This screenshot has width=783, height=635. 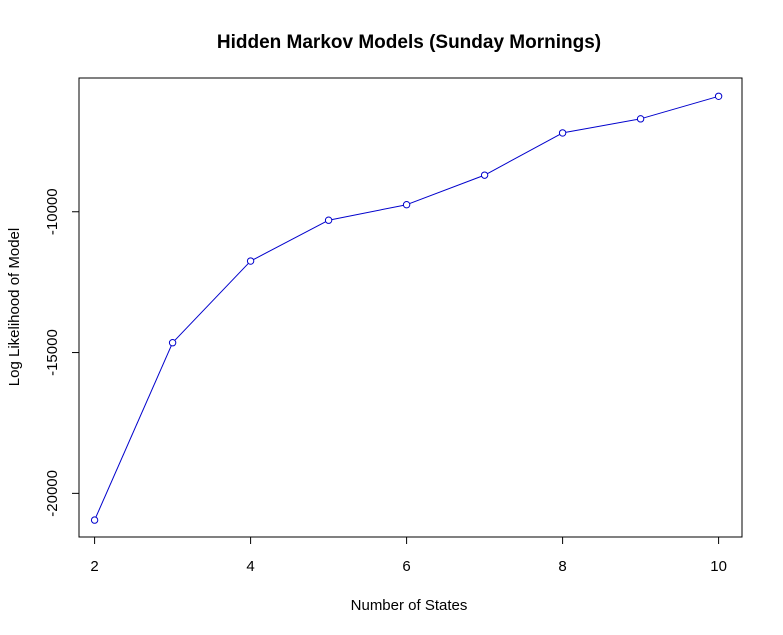 What do you see at coordinates (408, 556) in the screenshot?
I see `x-axis: 2 4 6 8 10` at bounding box center [408, 556].